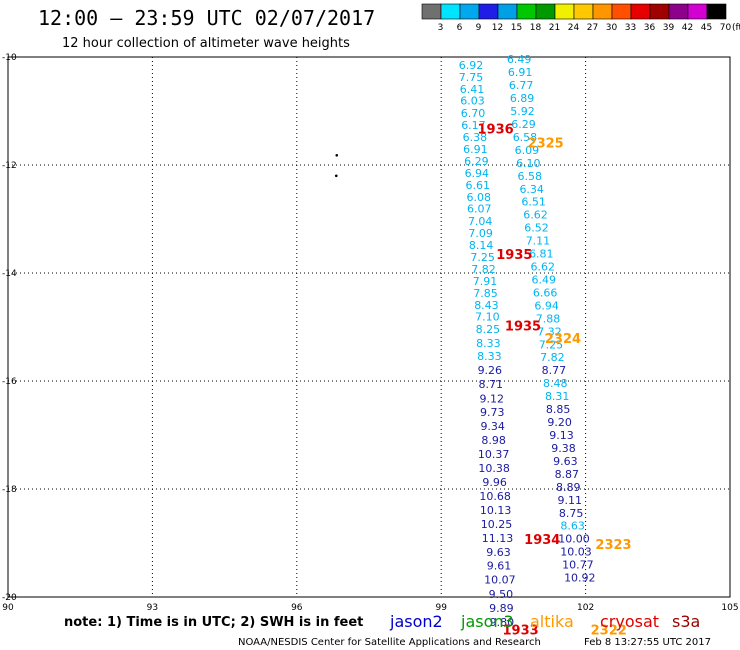  Describe the element at coordinates (472, 101) in the screenshot. I see `wave-height-value: 6.03` at that location.